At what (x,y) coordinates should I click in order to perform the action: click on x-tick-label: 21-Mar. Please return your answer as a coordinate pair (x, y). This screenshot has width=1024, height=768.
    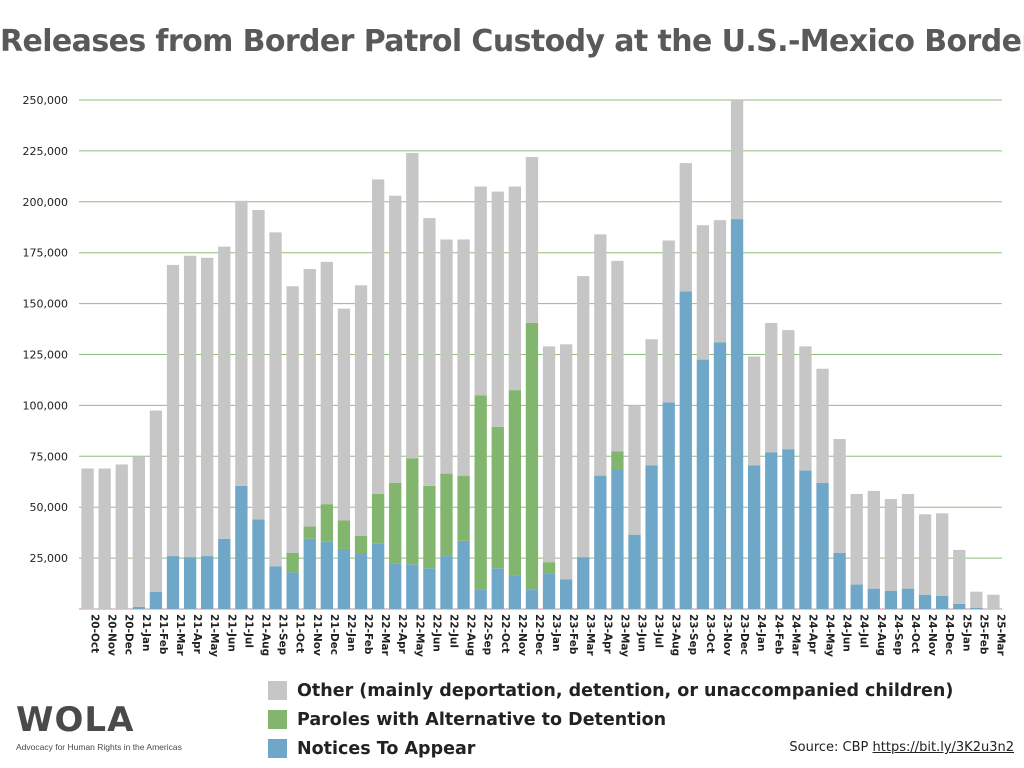
    Looking at the image, I should click on (180, 635).